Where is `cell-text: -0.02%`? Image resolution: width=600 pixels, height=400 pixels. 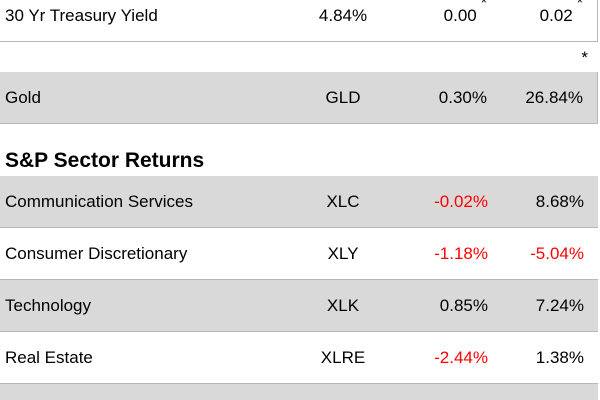 cell-text: -0.02% is located at coordinates (461, 201).